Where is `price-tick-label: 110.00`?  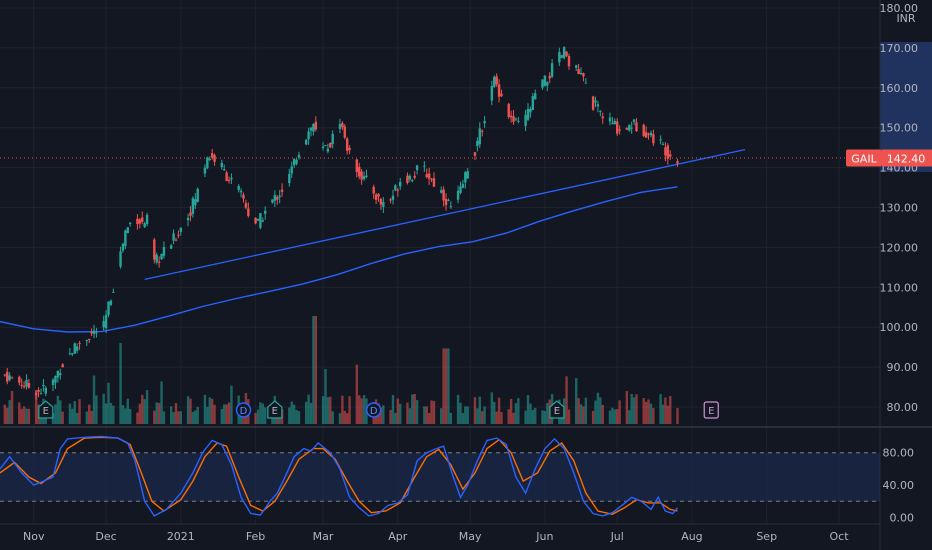
price-tick-label: 110.00 is located at coordinates (899, 287).